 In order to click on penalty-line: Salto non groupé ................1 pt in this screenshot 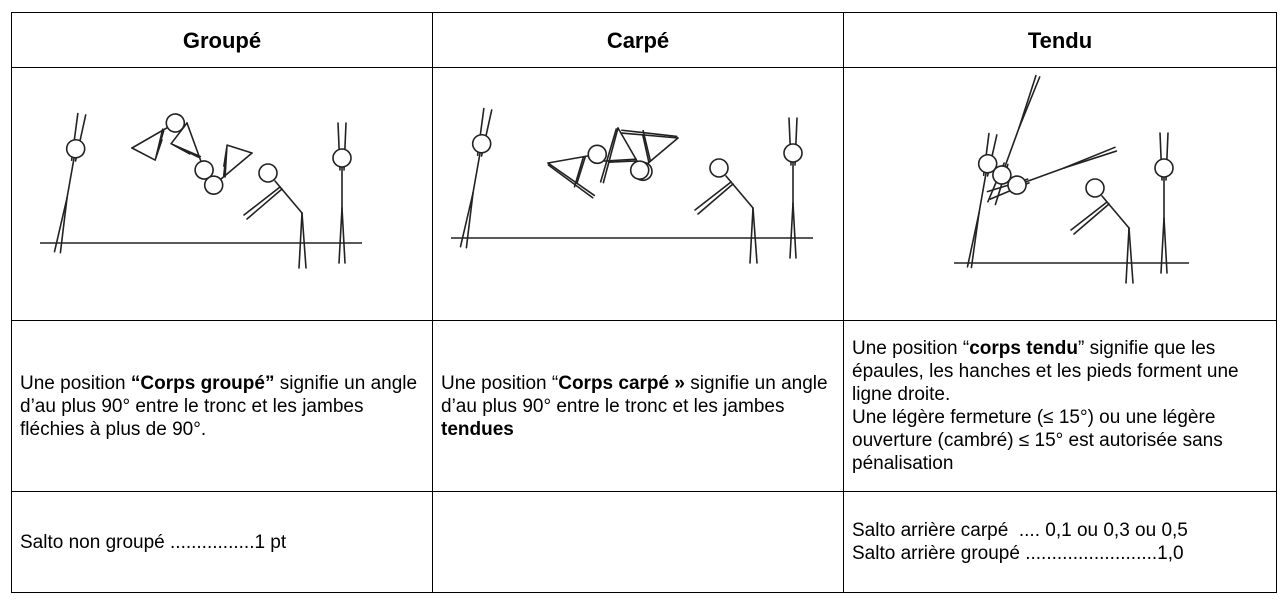, I will do `click(153, 542)`.